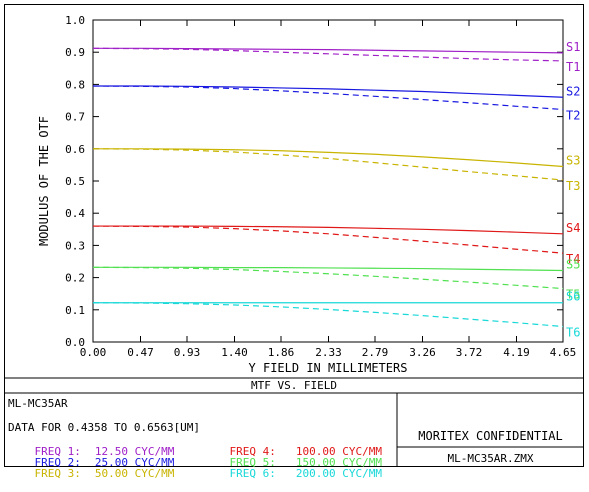  I want to click on series-t1-line, so click(328, 54).